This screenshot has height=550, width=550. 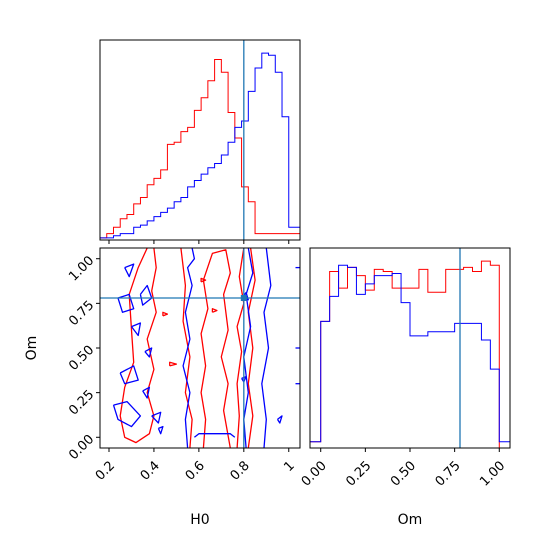 I want to click on h0-hist-plot-area, so click(x=200, y=140).